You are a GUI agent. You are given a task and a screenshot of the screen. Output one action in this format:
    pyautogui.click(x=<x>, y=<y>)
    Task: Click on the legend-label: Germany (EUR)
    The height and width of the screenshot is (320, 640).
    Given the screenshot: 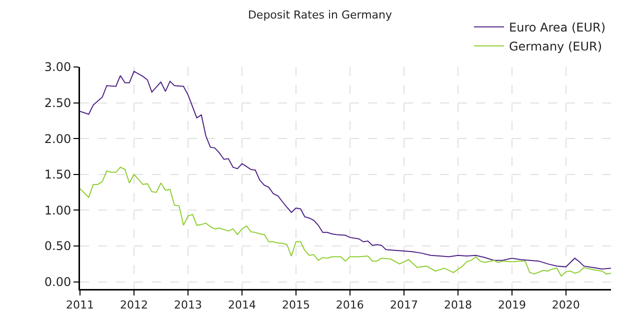 What is the action you would take?
    pyautogui.click(x=555, y=47)
    